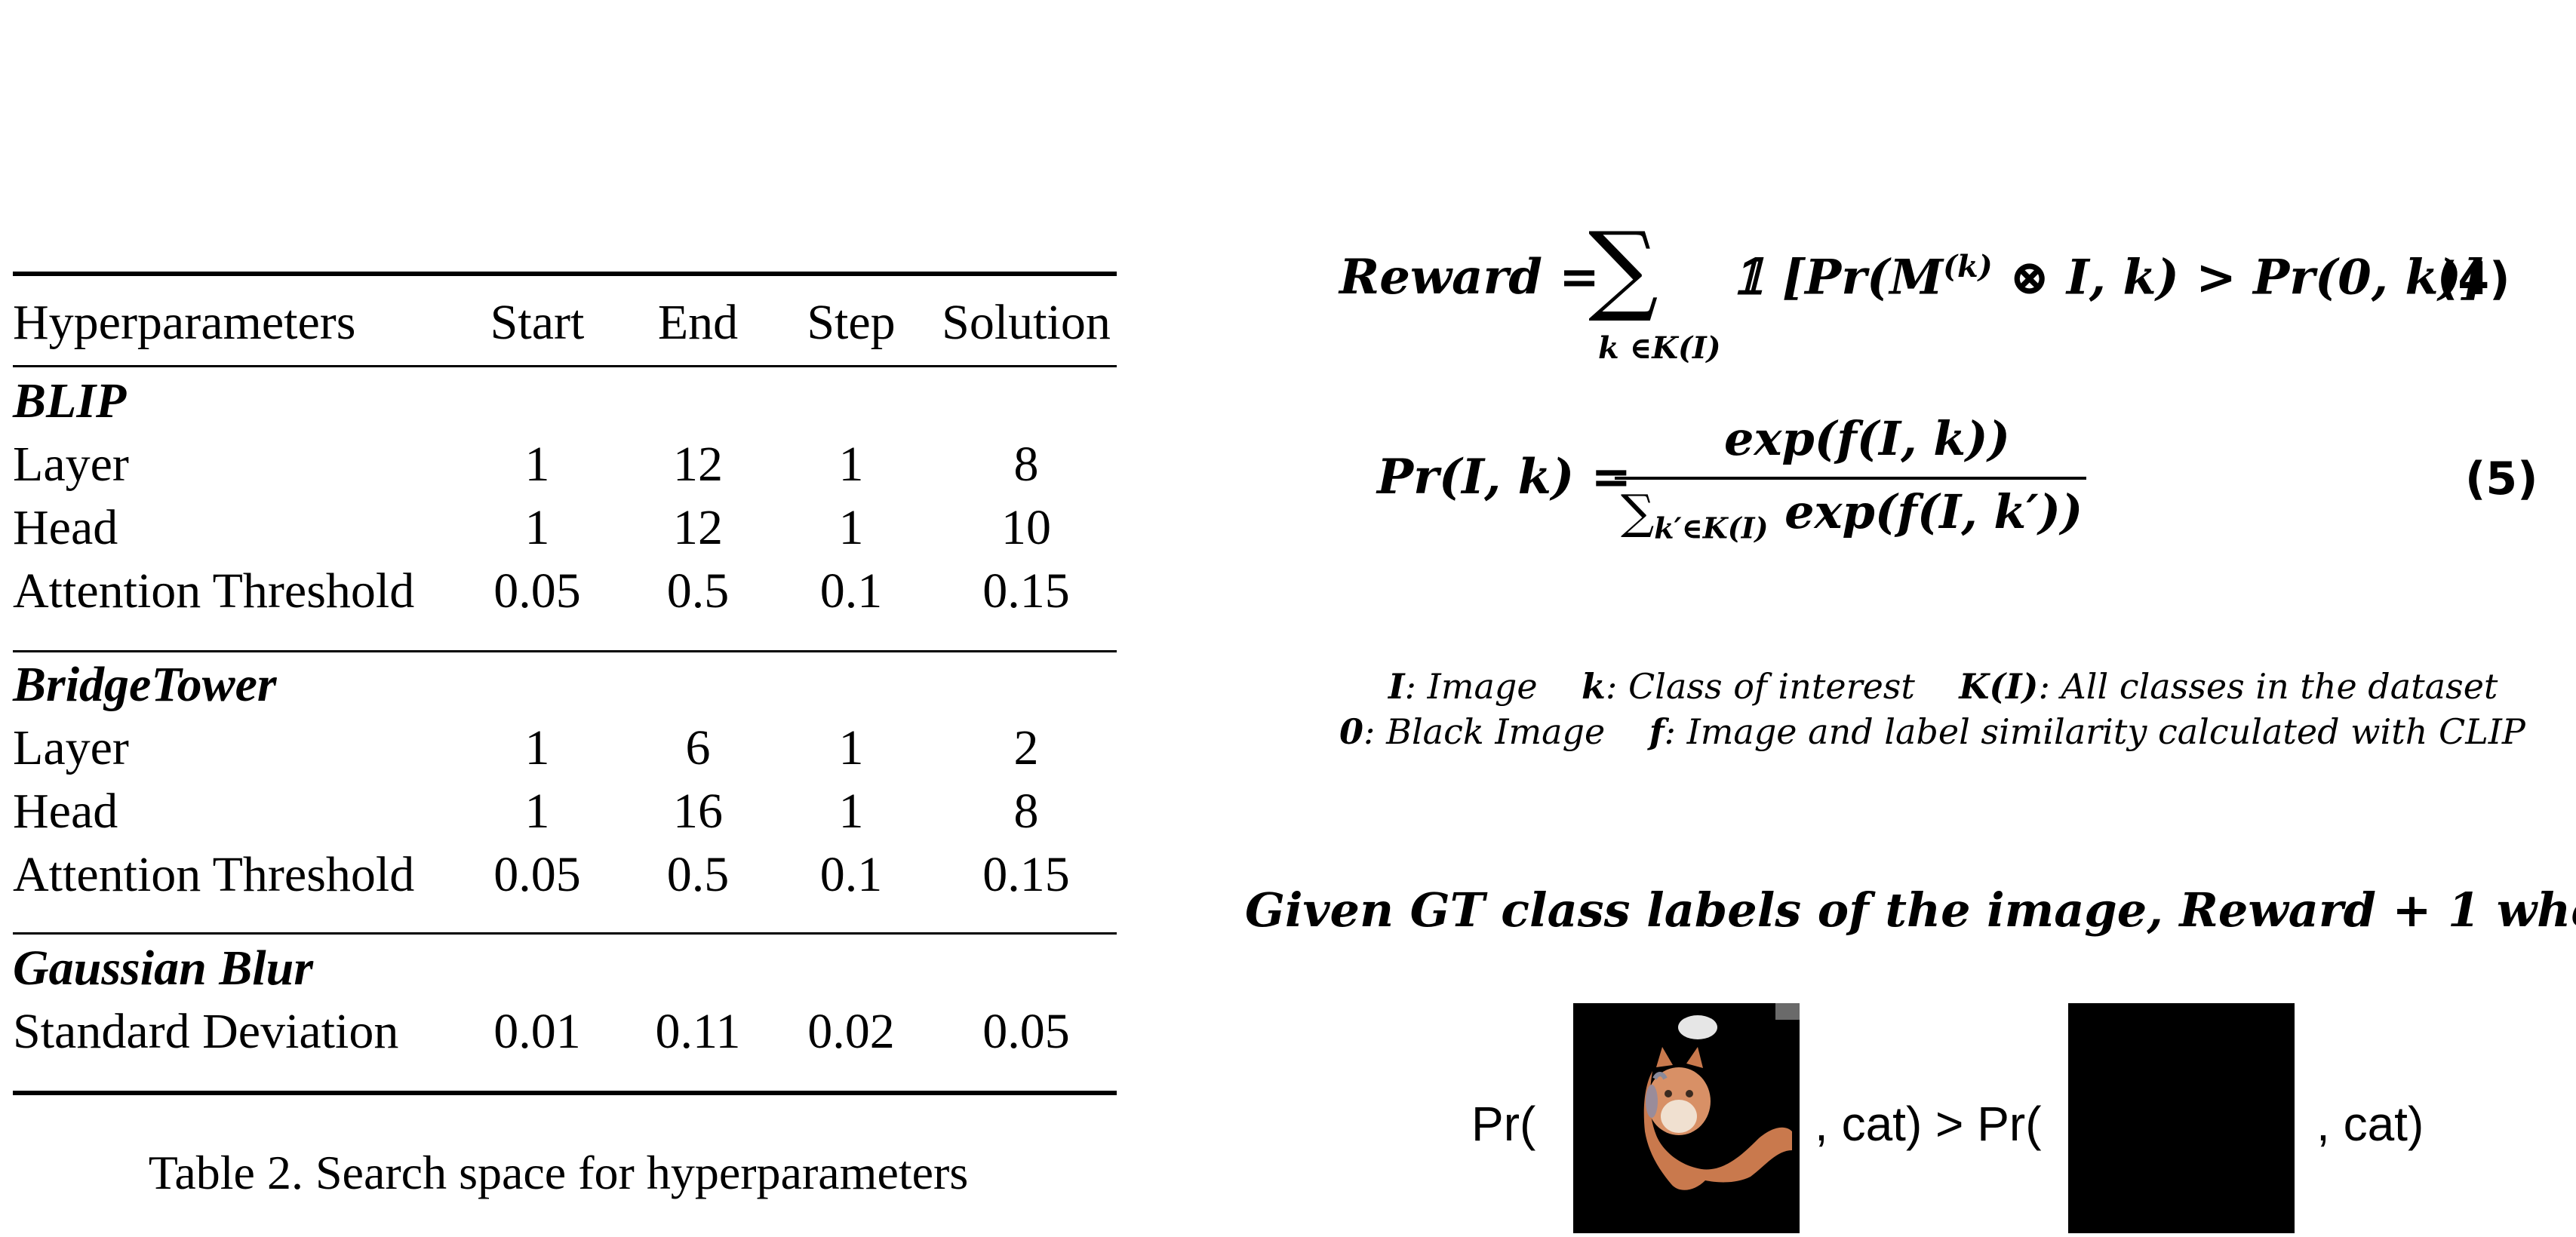 The width and height of the screenshot is (2576, 1237). Describe the element at coordinates (1026, 322) in the screenshot. I see `header-solution: Solution` at that location.